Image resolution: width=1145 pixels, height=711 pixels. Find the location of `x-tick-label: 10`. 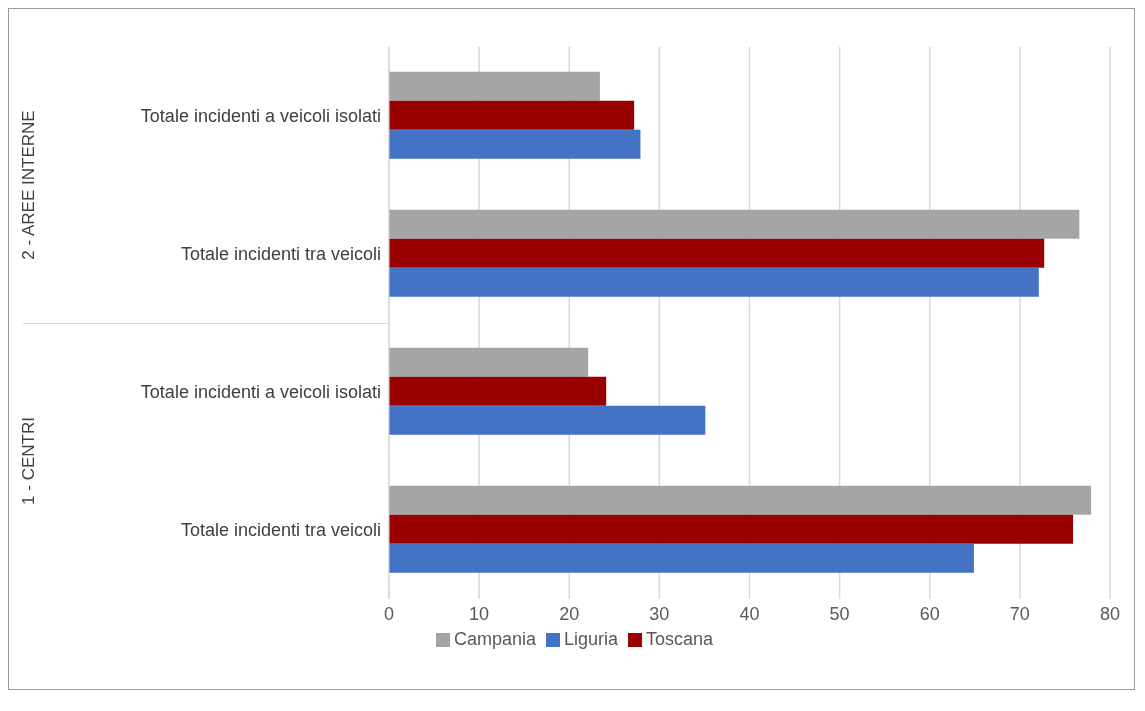

x-tick-label: 10 is located at coordinates (479, 613).